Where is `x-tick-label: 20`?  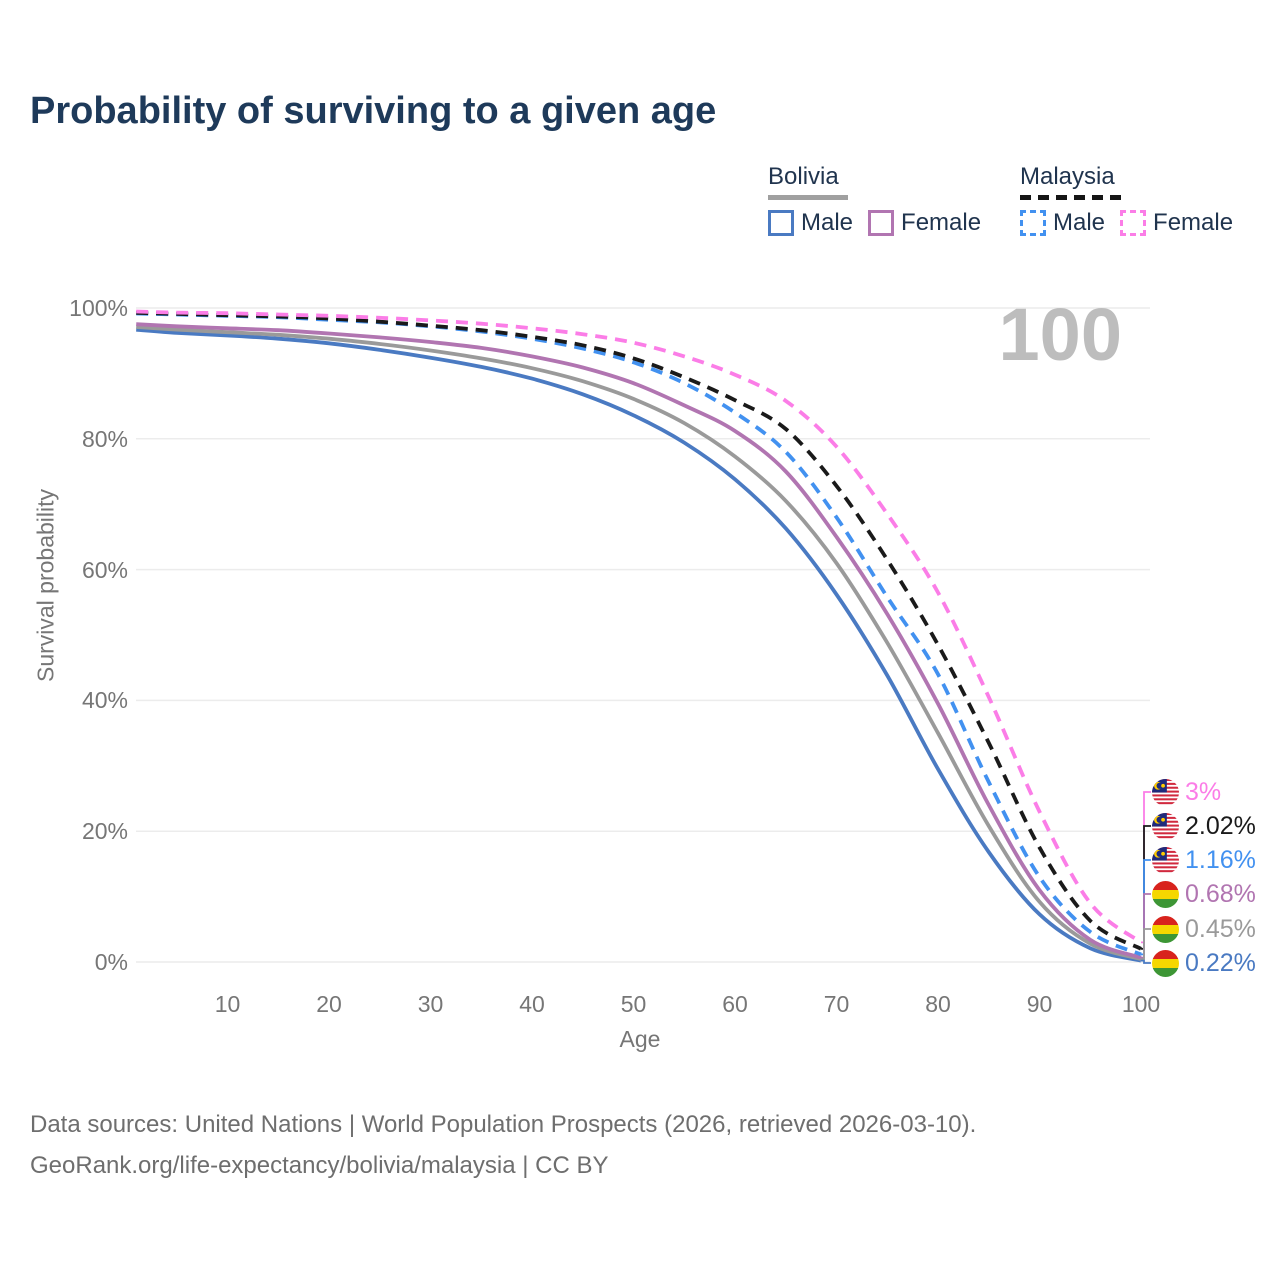
x-tick-label: 20 is located at coordinates (329, 1004).